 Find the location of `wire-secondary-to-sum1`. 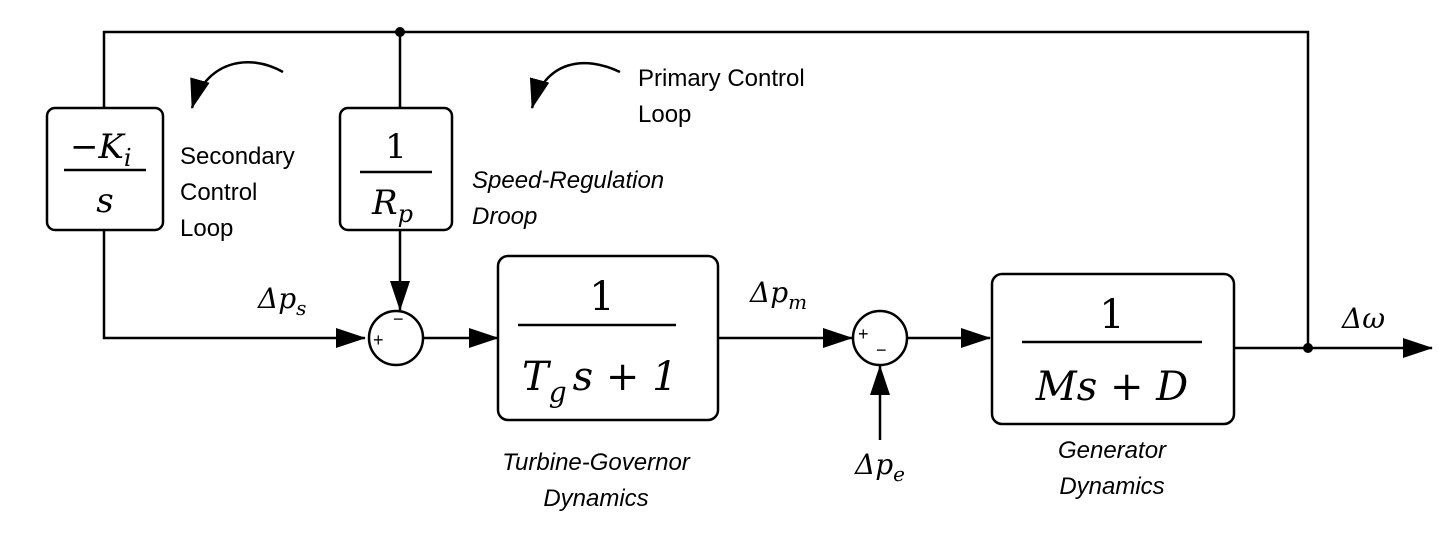

wire-secondary-to-sum1 is located at coordinates (234, 289).